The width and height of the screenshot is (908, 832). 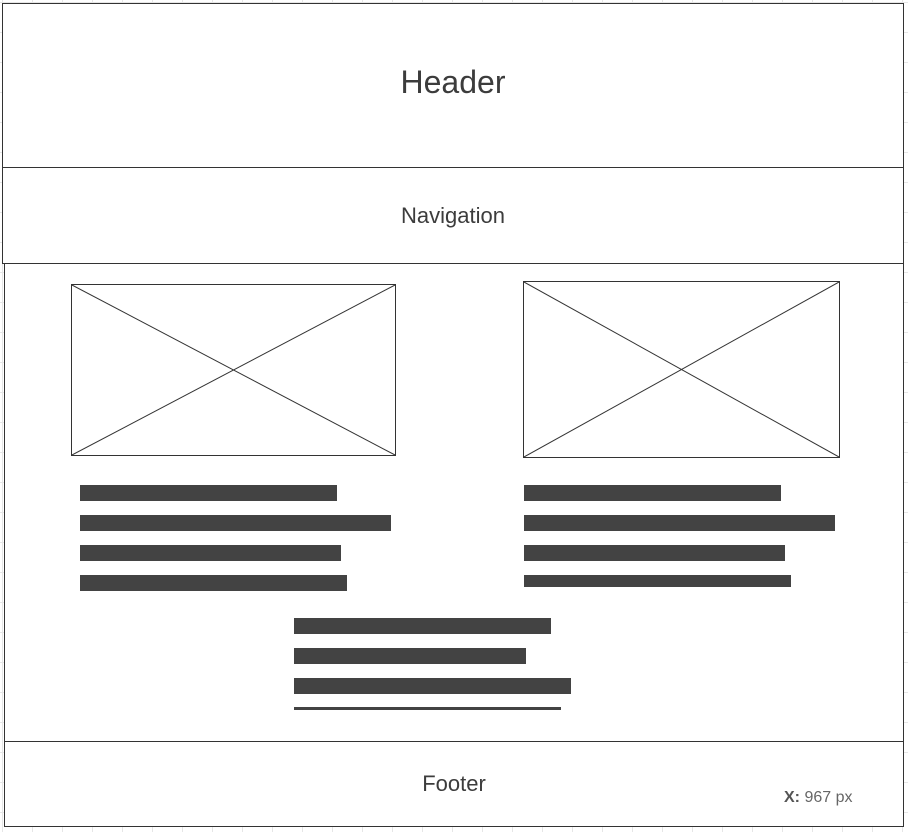 I want to click on header-label: Header, so click(x=453, y=82).